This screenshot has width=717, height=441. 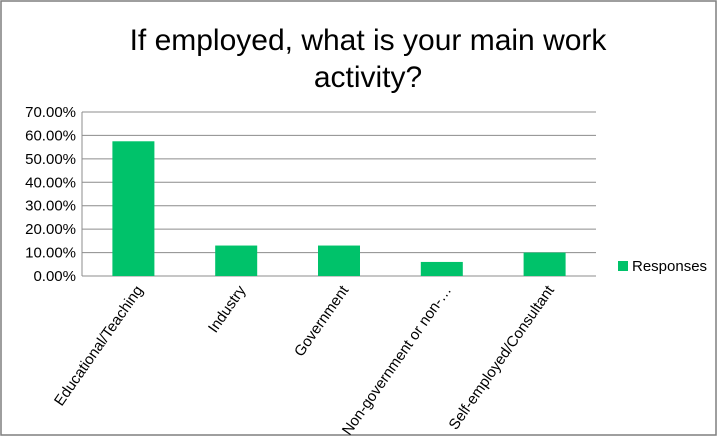 I want to click on y-tick-label: 50.00%, so click(x=50, y=159).